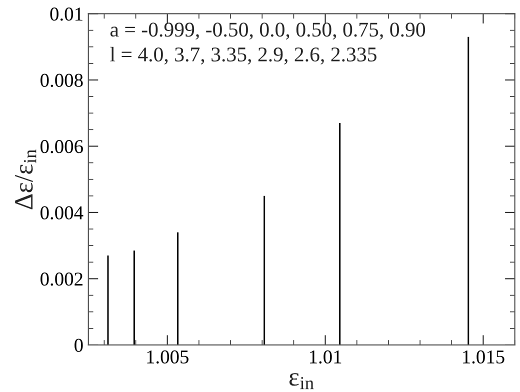 The image size is (520, 392). Describe the element at coordinates (25, 179) in the screenshot. I see `y-axis-title: Δε/ε$_{in}$` at that location.